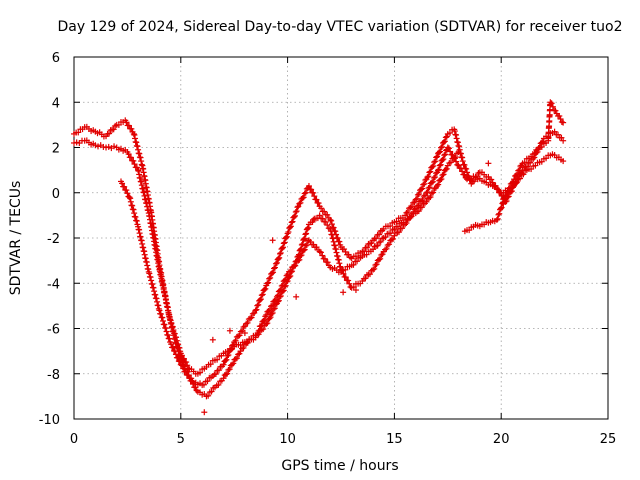 This screenshot has width=640, height=480. I want to click on y-tick-label: -4, so click(53, 284).